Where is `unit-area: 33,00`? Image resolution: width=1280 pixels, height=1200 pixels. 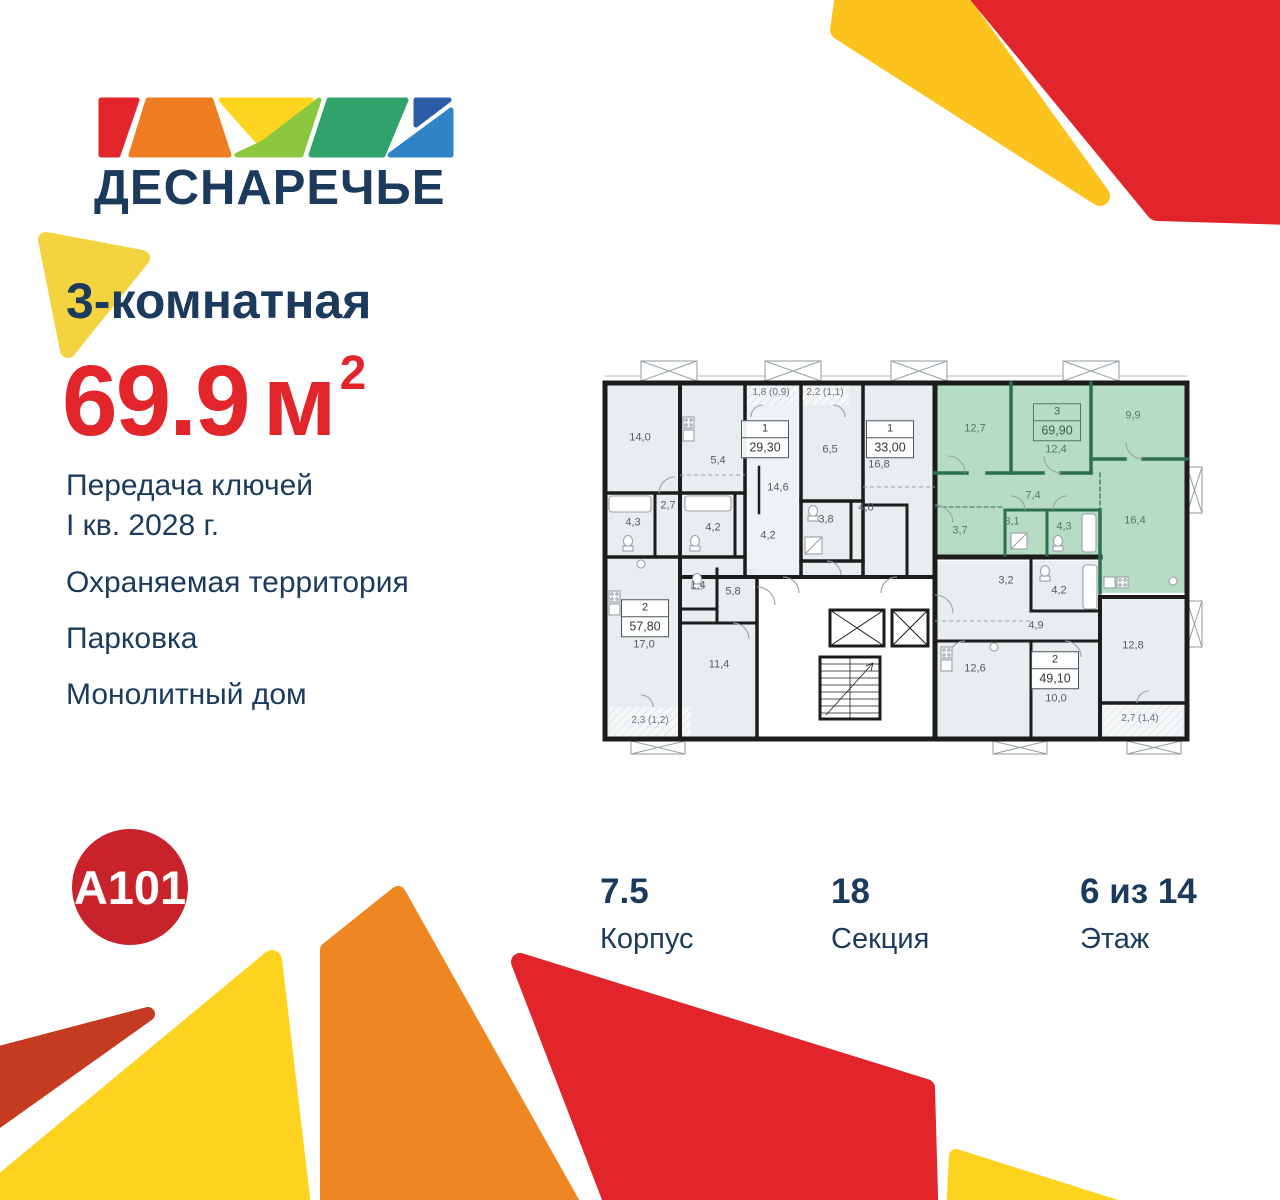 unit-area: 33,00 is located at coordinates (890, 447).